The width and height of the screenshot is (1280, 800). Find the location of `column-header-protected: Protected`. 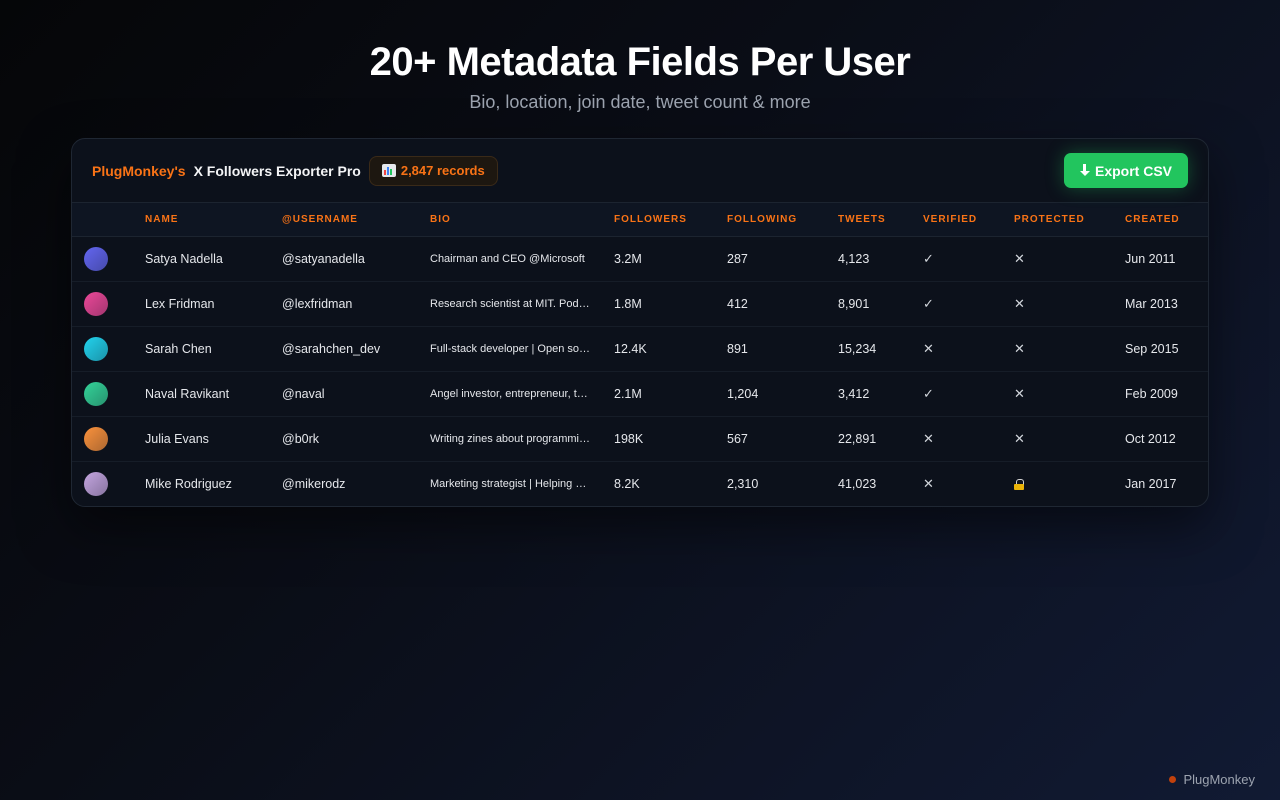

column-header-protected: Protected is located at coordinates (1069, 220).